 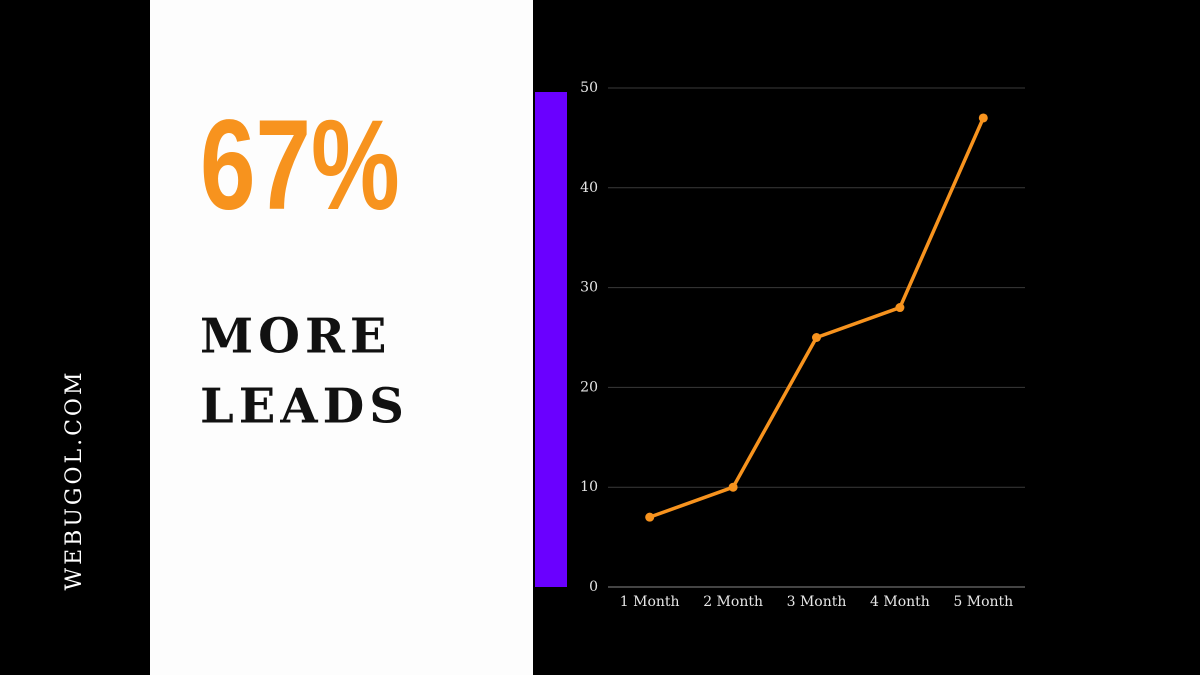 I want to click on accent-bar, so click(x=551, y=339).